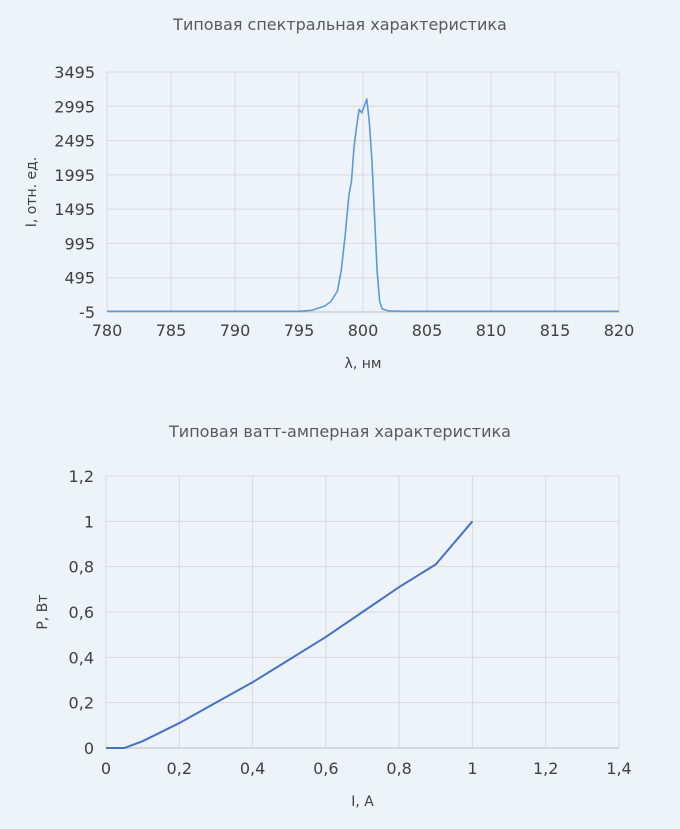 The image size is (680, 829). Describe the element at coordinates (107, 330) in the screenshot. I see `x-tick-label: 780` at that location.